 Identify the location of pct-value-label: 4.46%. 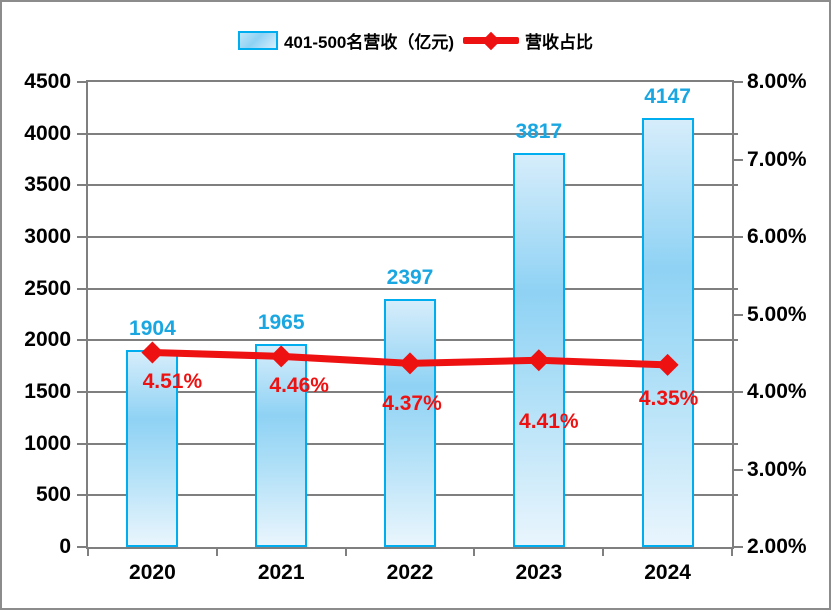
(299, 386).